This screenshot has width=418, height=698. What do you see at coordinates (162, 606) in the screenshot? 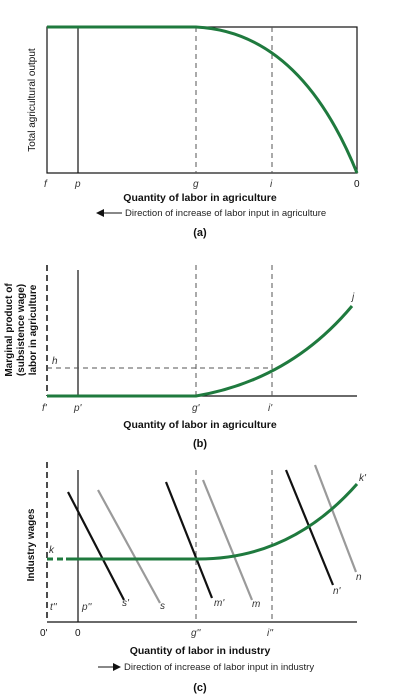
I see `demand-label-s: s` at bounding box center [162, 606].